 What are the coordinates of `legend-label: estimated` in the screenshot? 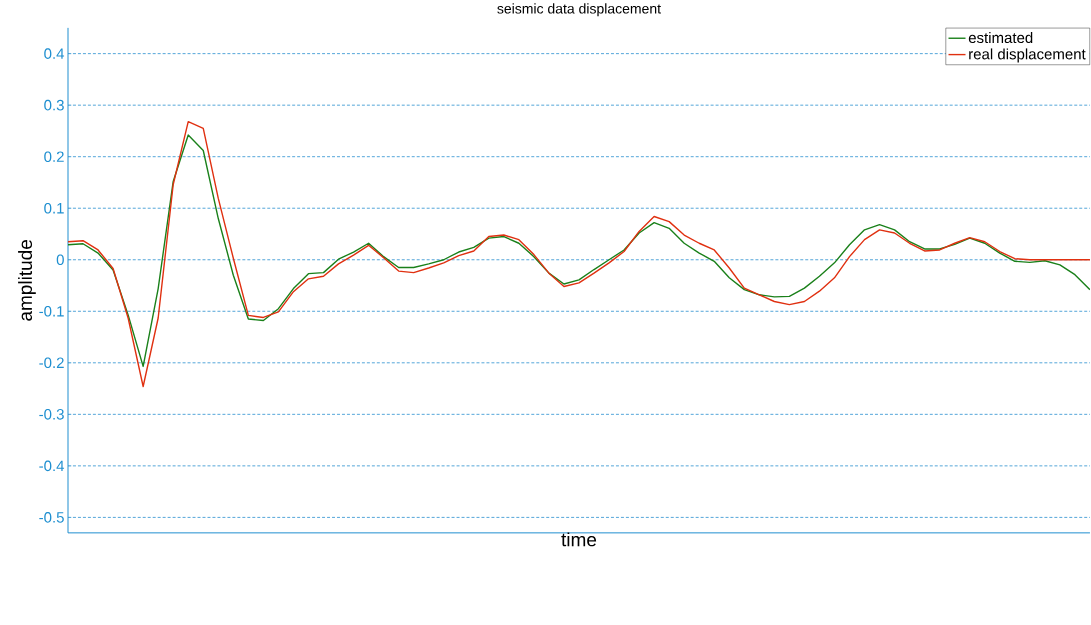 It's located at (1000, 38).